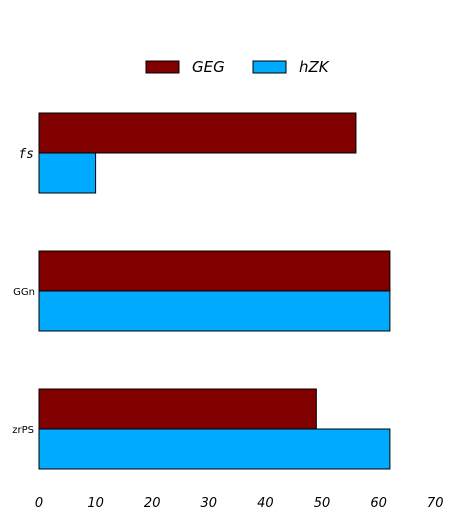  Describe the element at coordinates (214, 449) in the screenshot. I see `bar-hZK-zrPS` at that location.